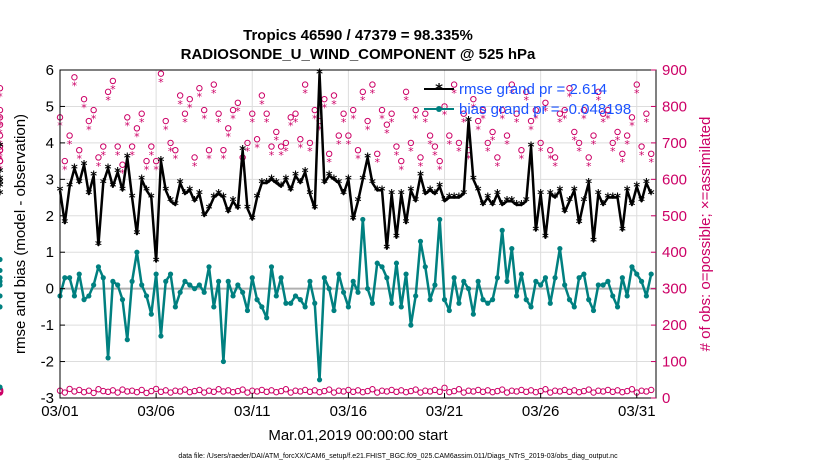  Describe the element at coordinates (674, 179) in the screenshot. I see `y2-tick-label: 600` at that location.